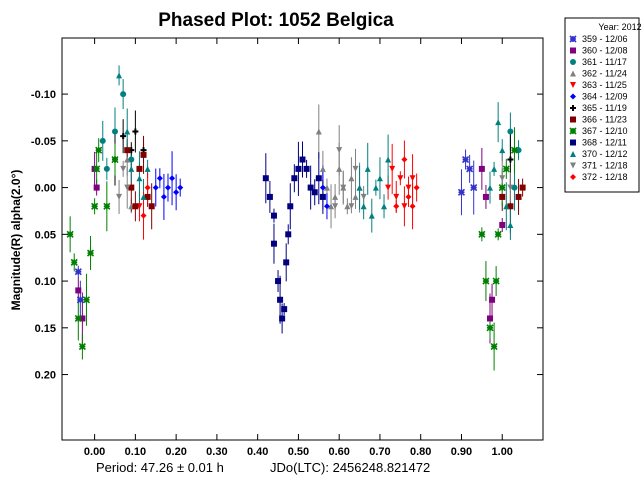 This screenshot has width=643, height=482. Describe the element at coordinates (605, 39) in the screenshot. I see `legend-entry-label: 359 - 12/06` at that location.